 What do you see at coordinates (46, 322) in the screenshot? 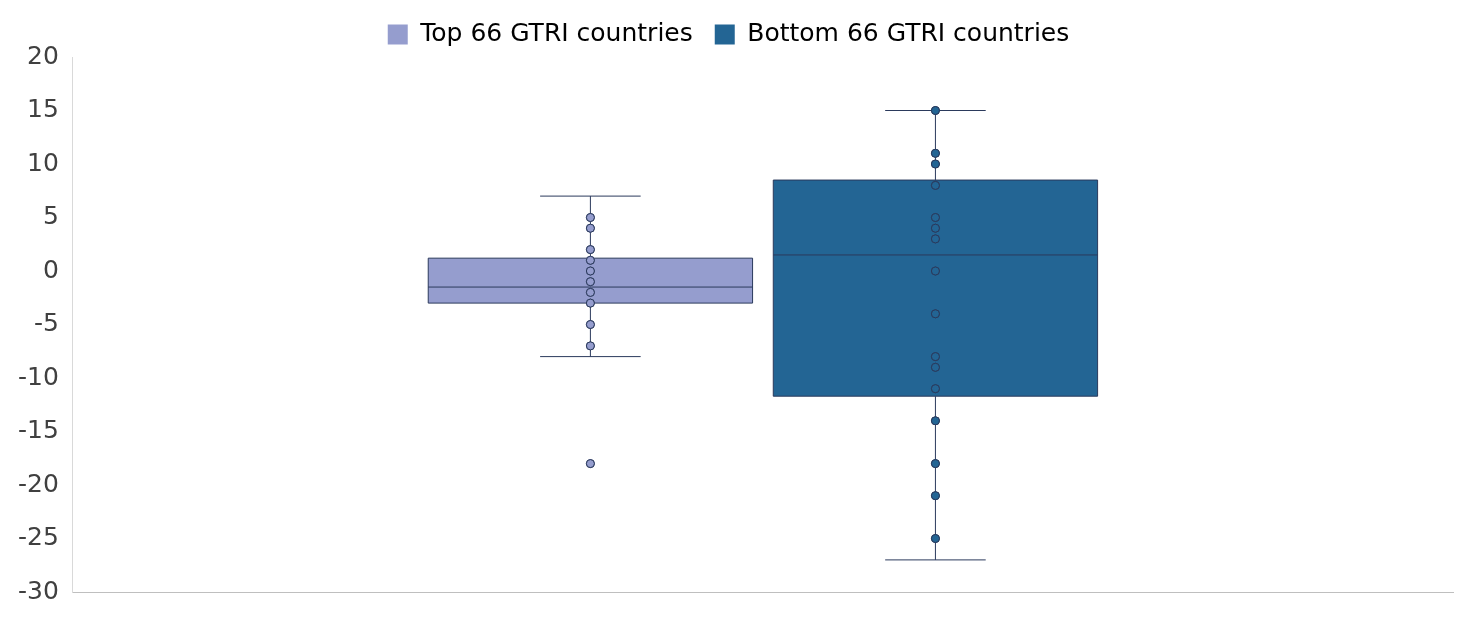
I see `y-tick-label: -5` at bounding box center [46, 322].